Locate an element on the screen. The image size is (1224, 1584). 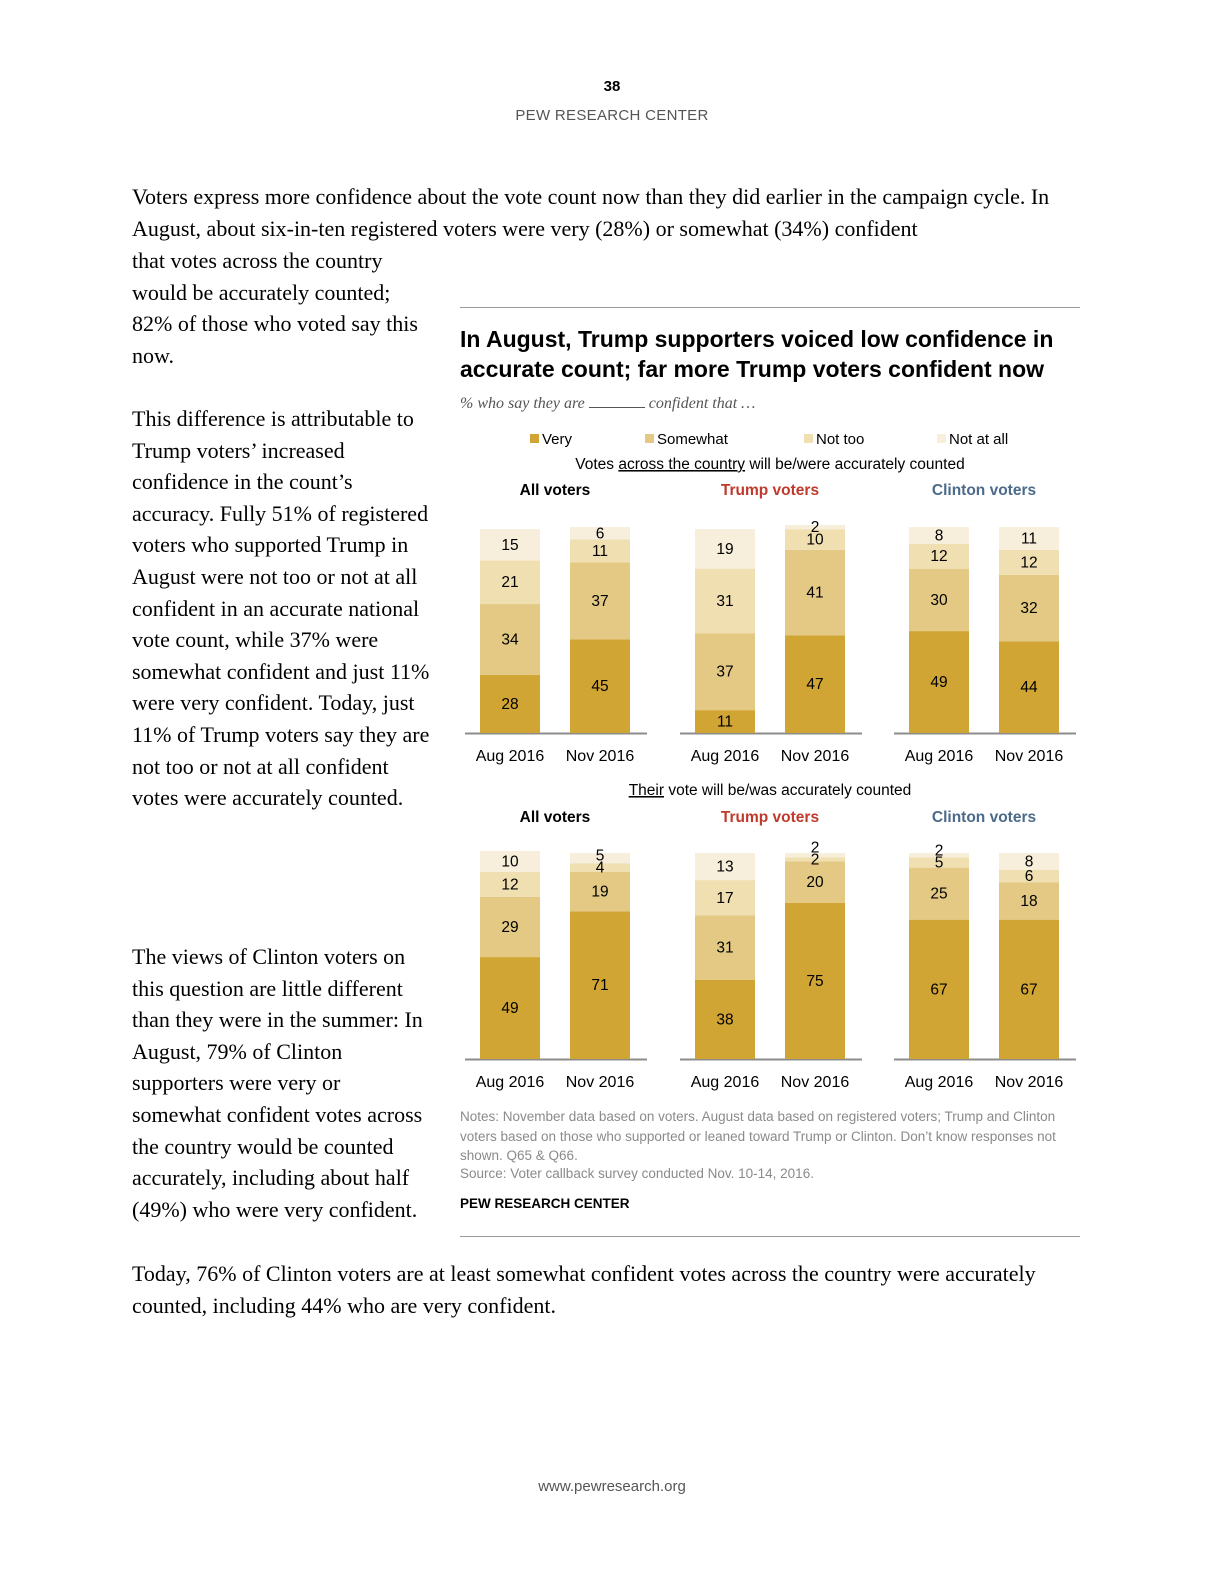
legend-item-somewhat: Somewhat is located at coordinates (686, 439).